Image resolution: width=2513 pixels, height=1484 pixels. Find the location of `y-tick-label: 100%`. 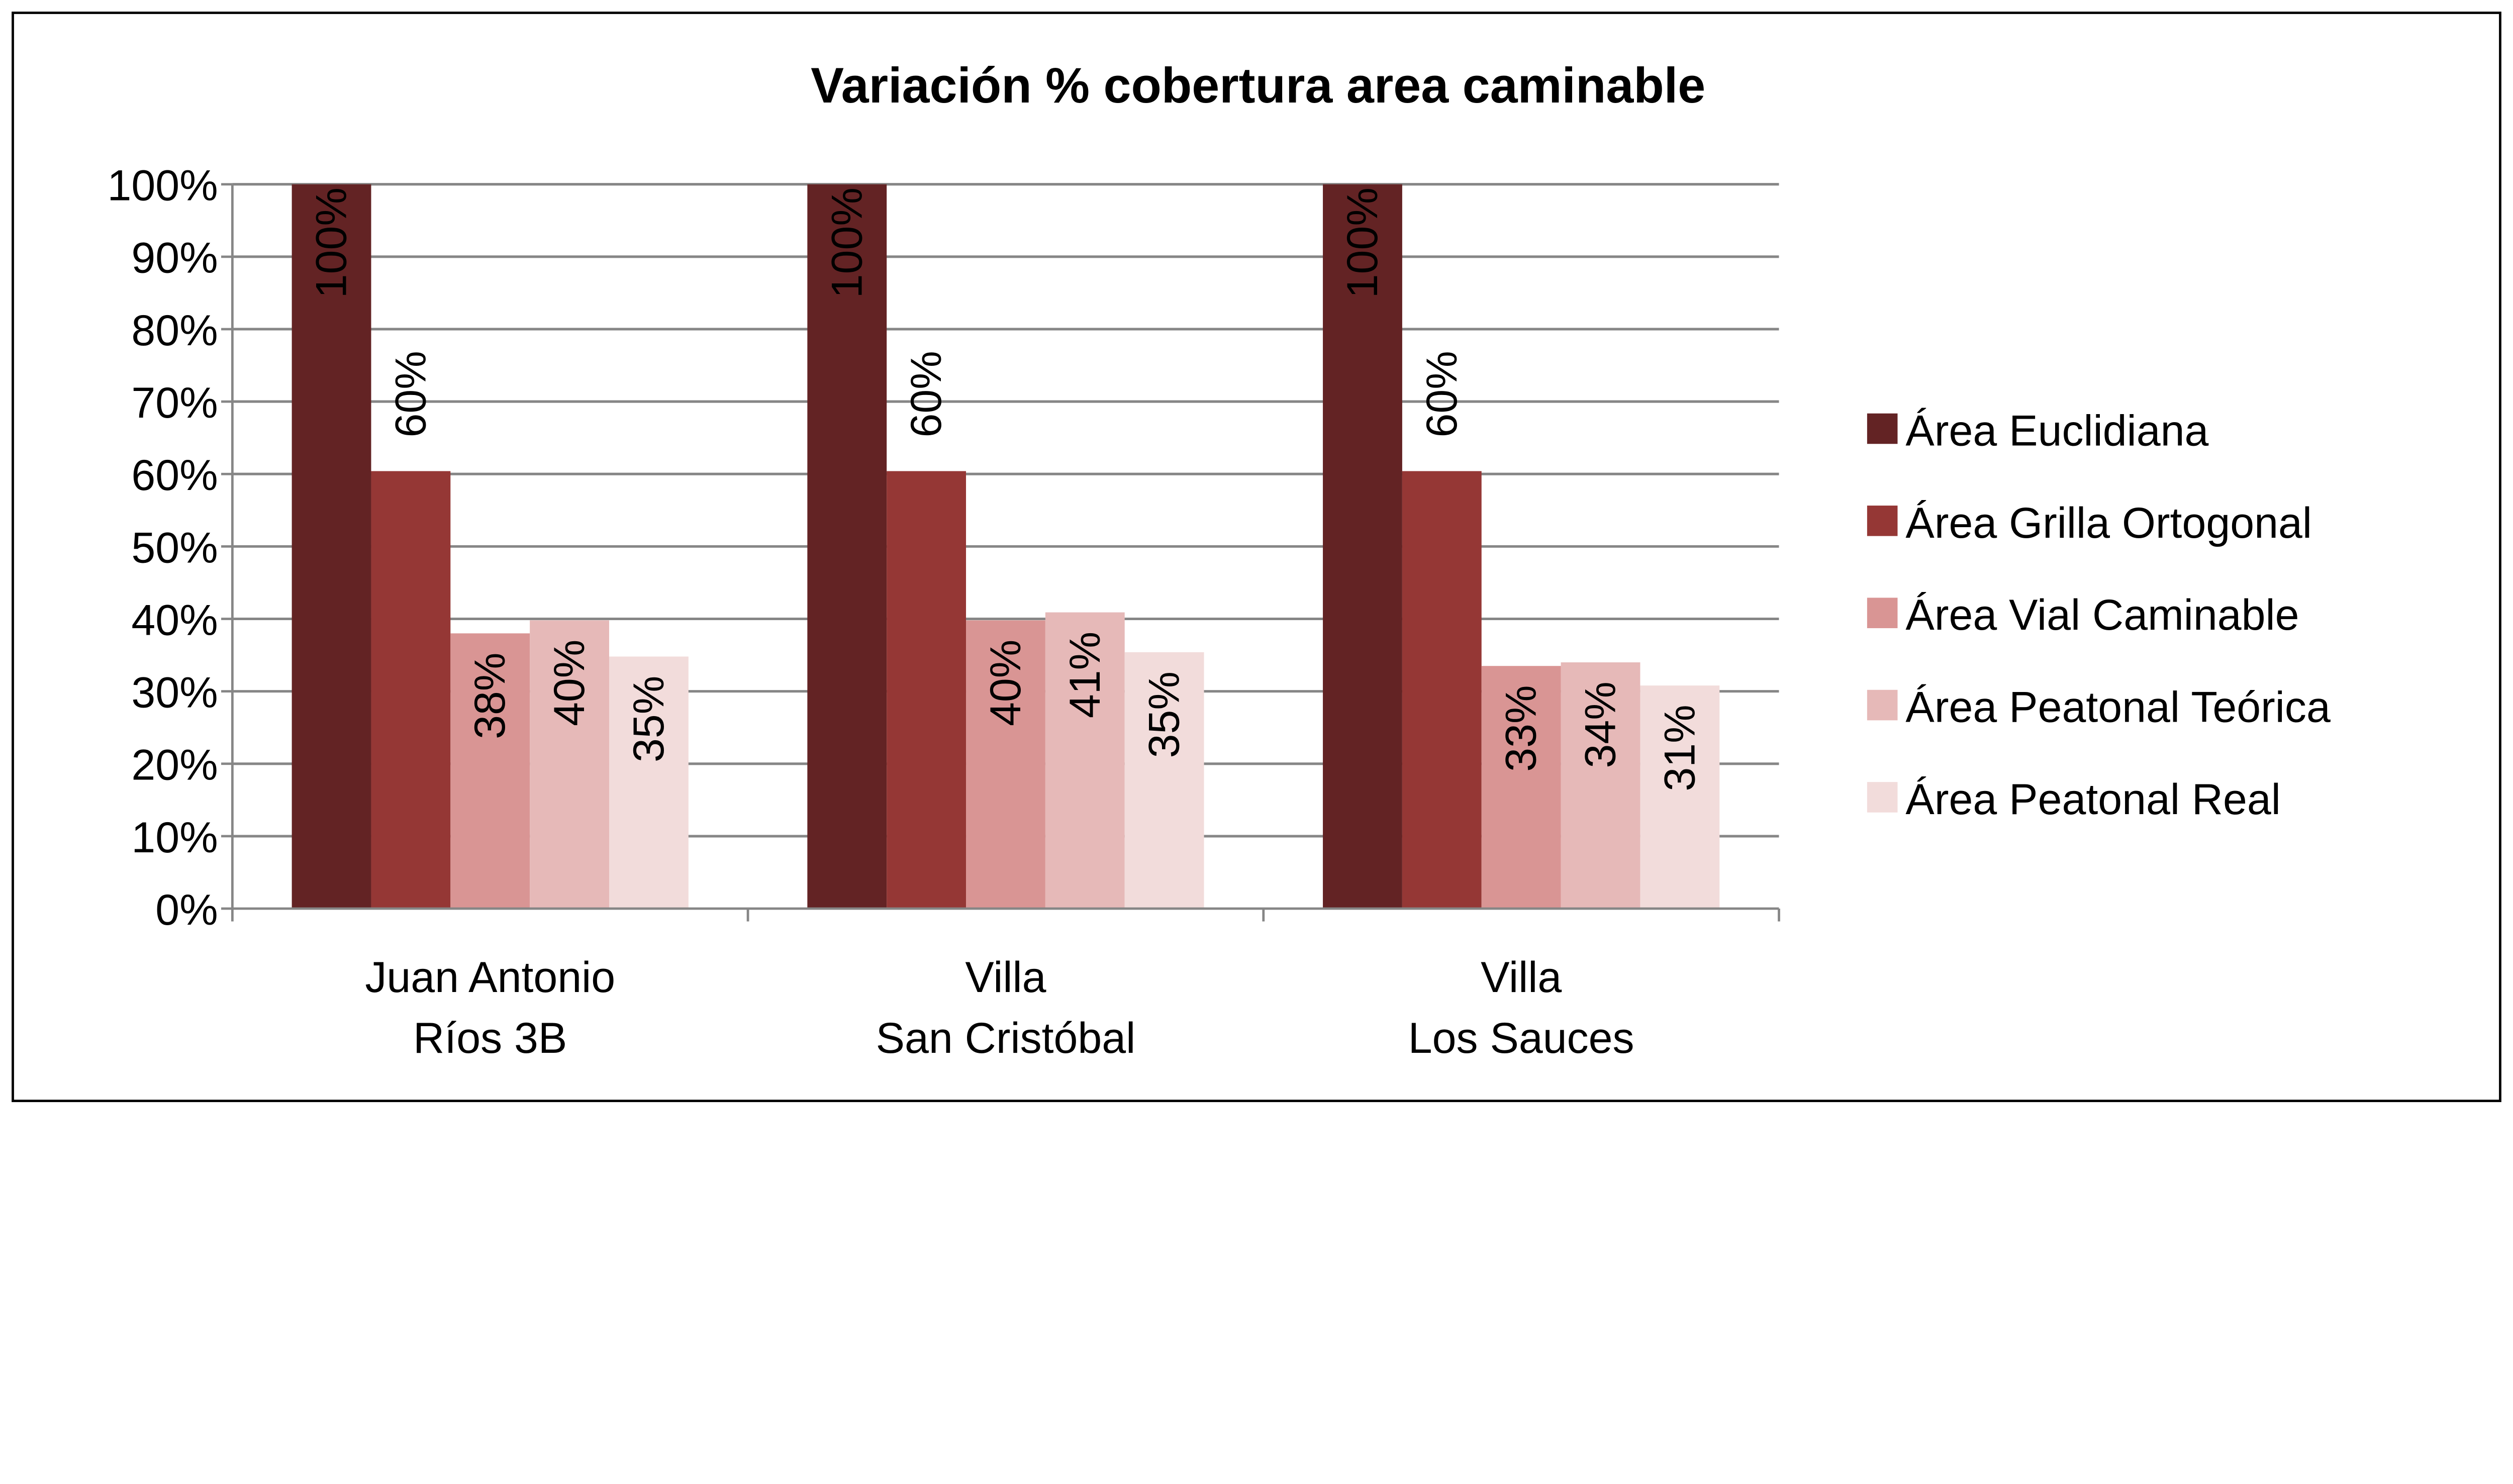

y-tick-label: 100% is located at coordinates (163, 186).